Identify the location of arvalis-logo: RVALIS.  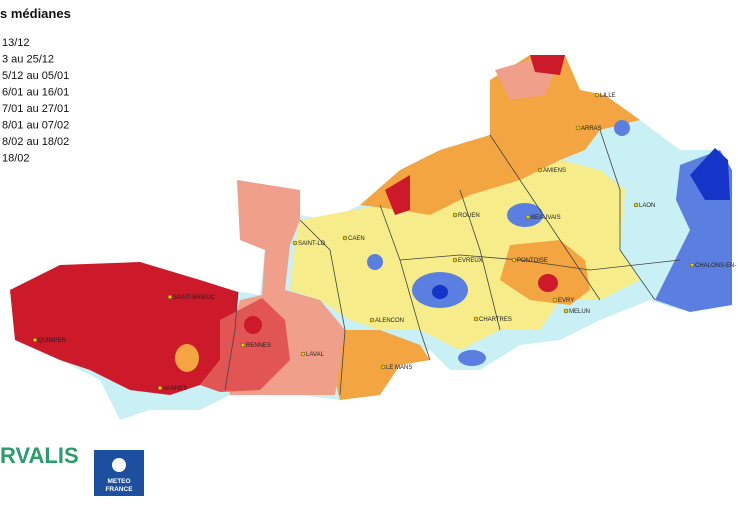
(39, 455).